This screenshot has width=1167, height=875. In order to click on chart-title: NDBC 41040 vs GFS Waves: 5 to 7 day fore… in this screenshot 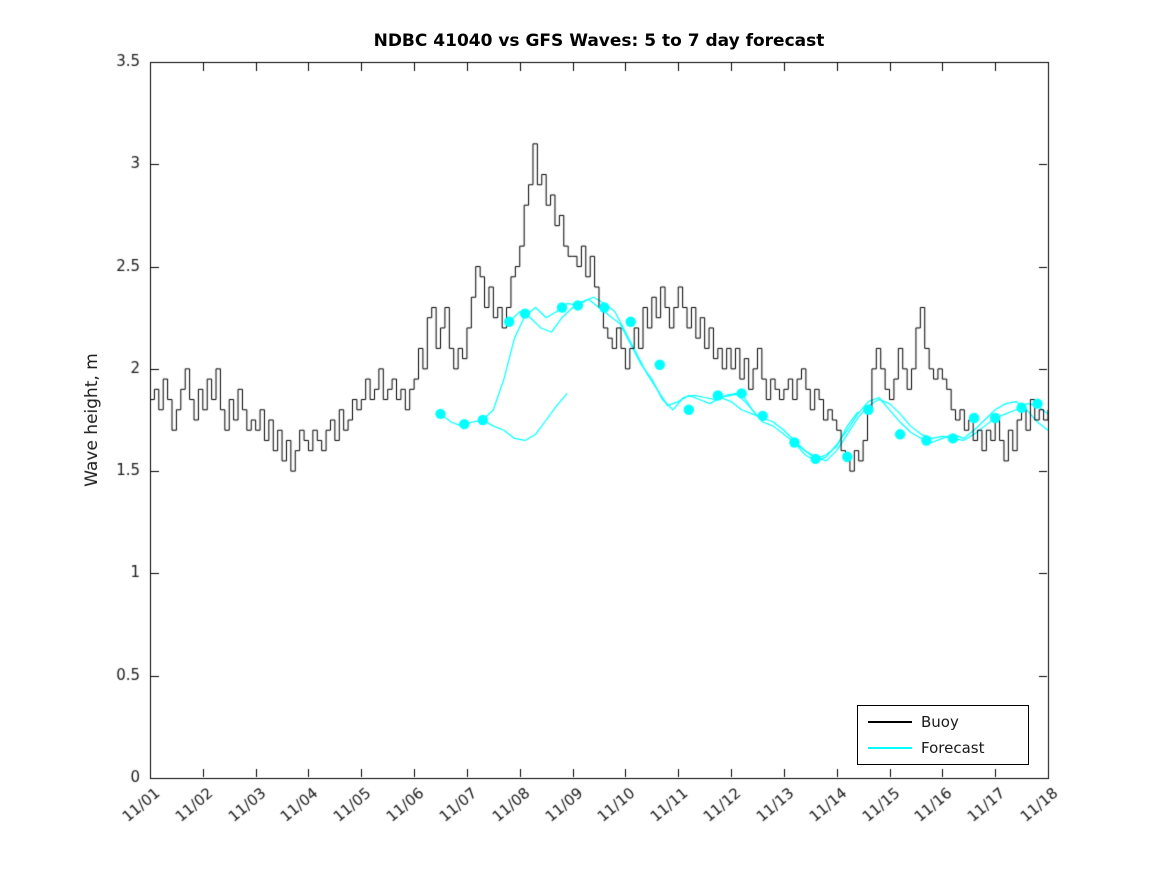, I will do `click(599, 41)`.